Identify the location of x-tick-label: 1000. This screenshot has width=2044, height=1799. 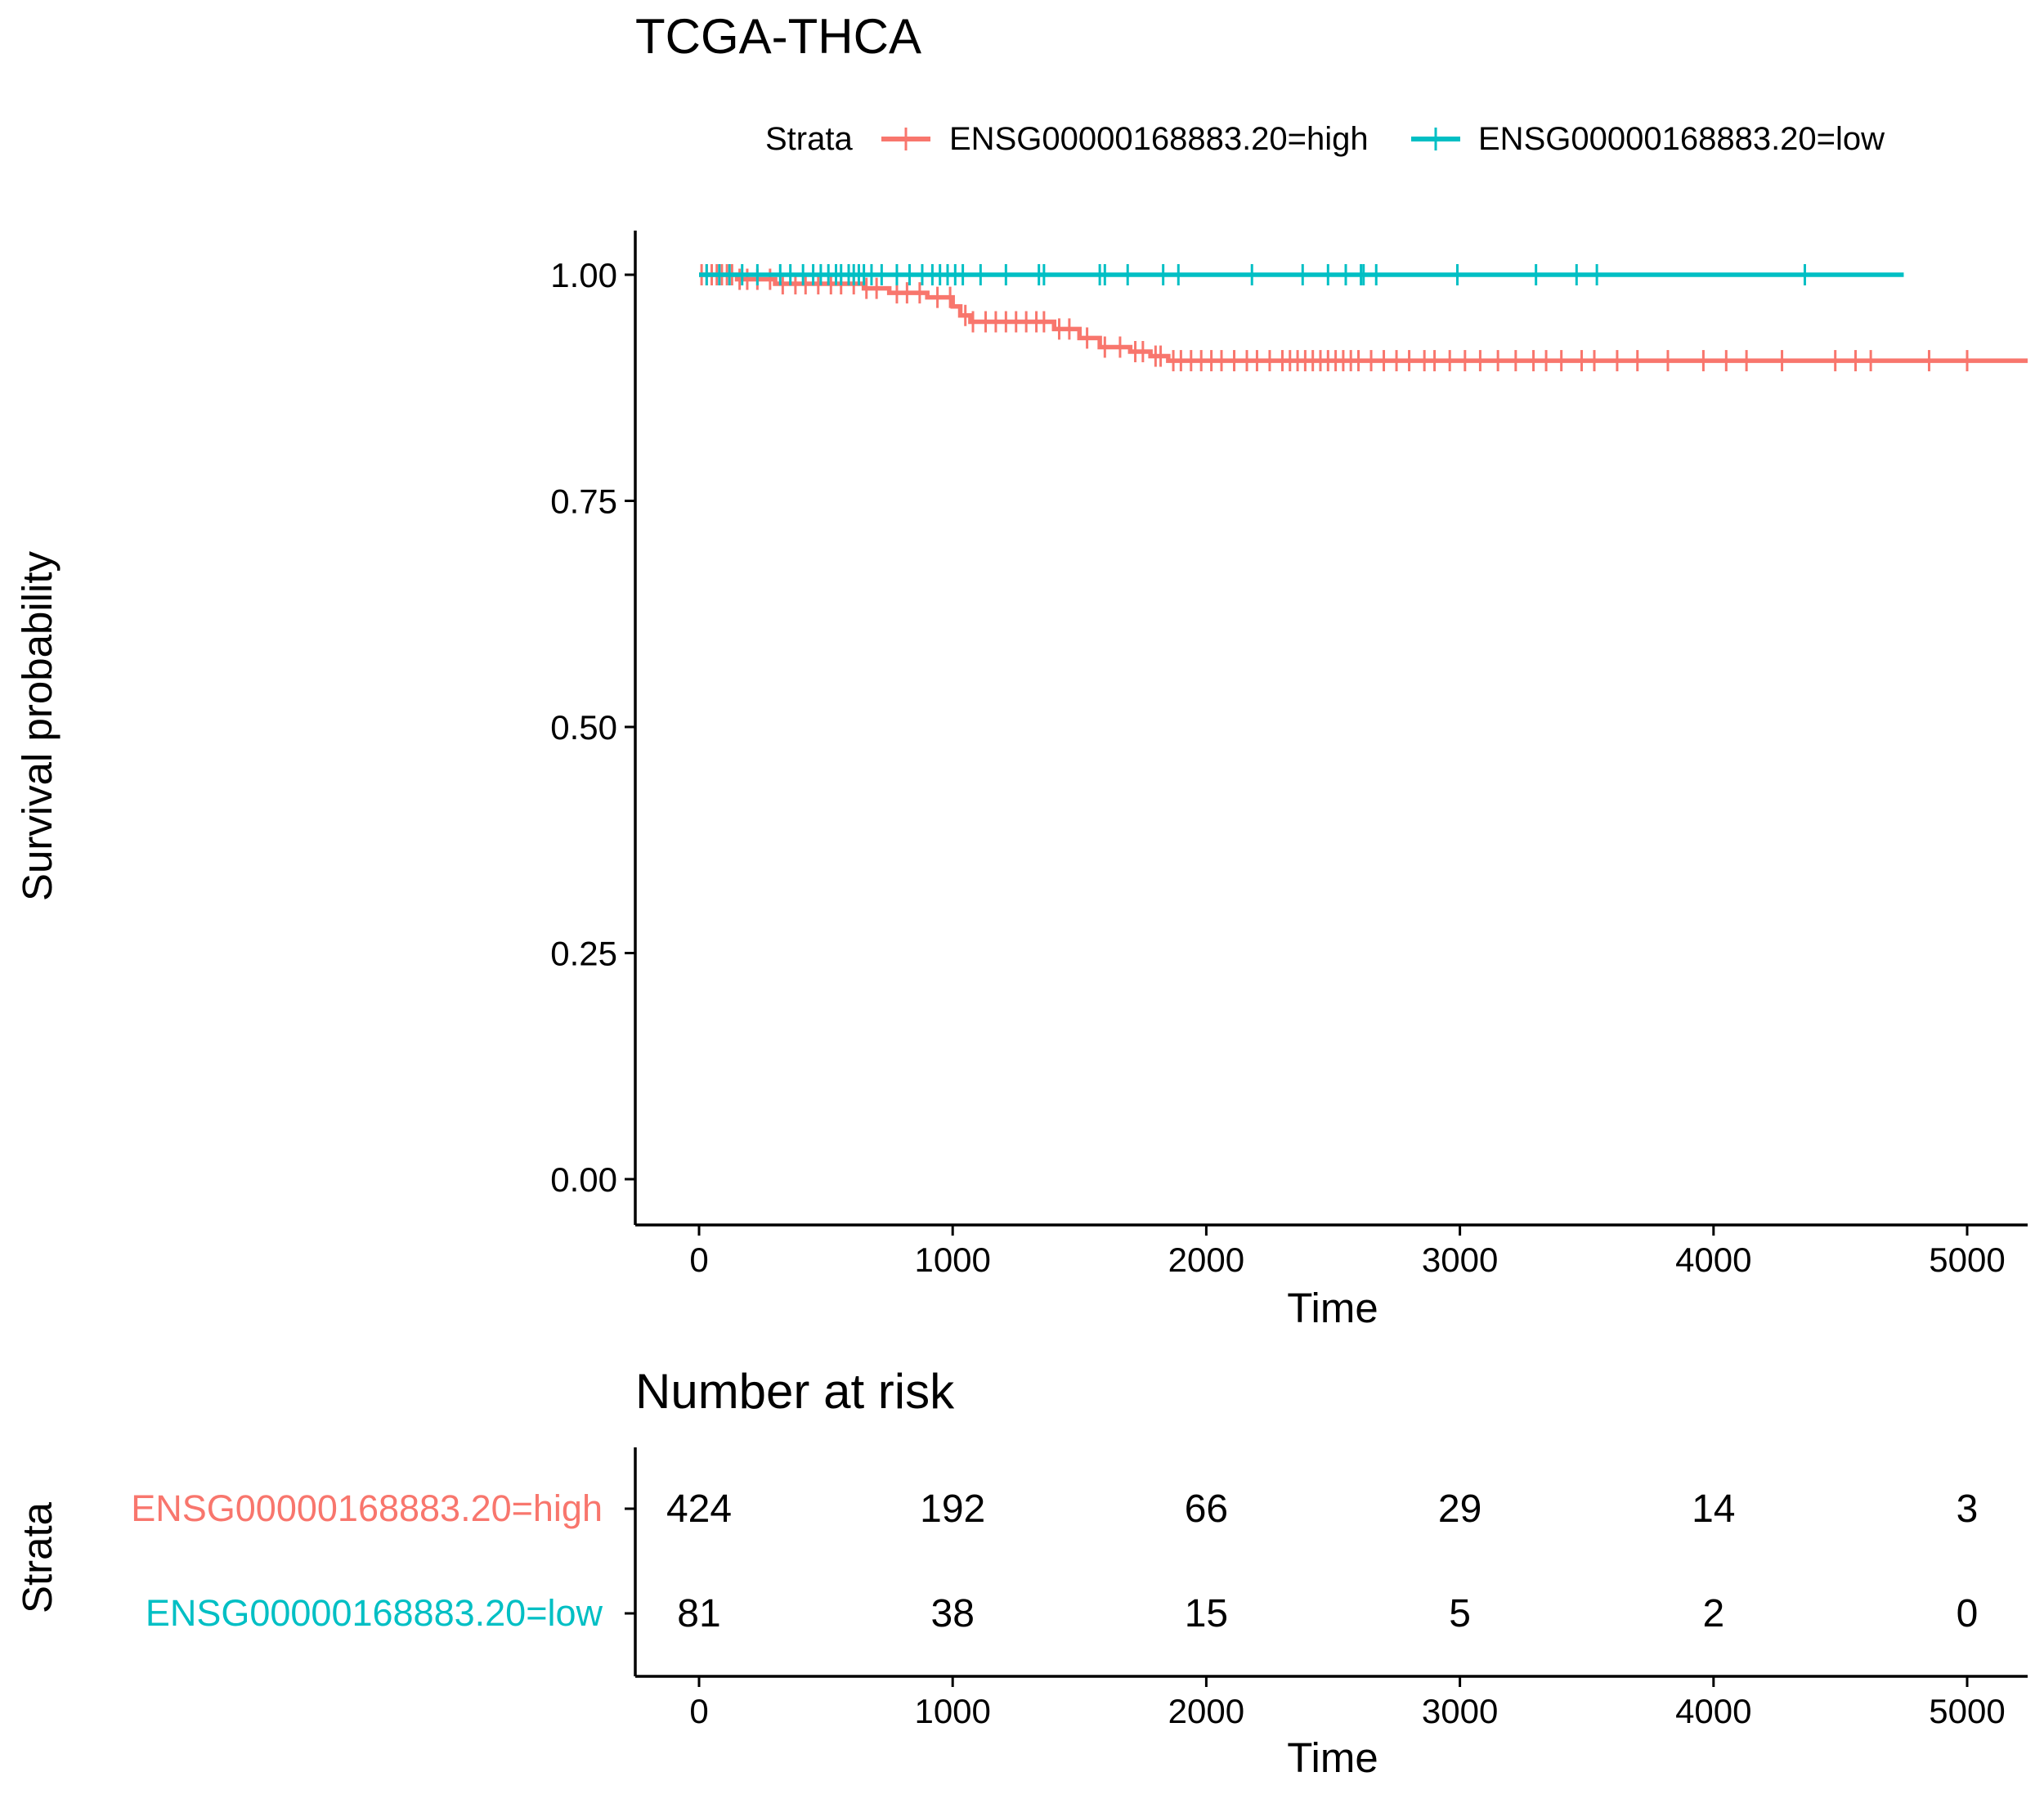
(952, 1259).